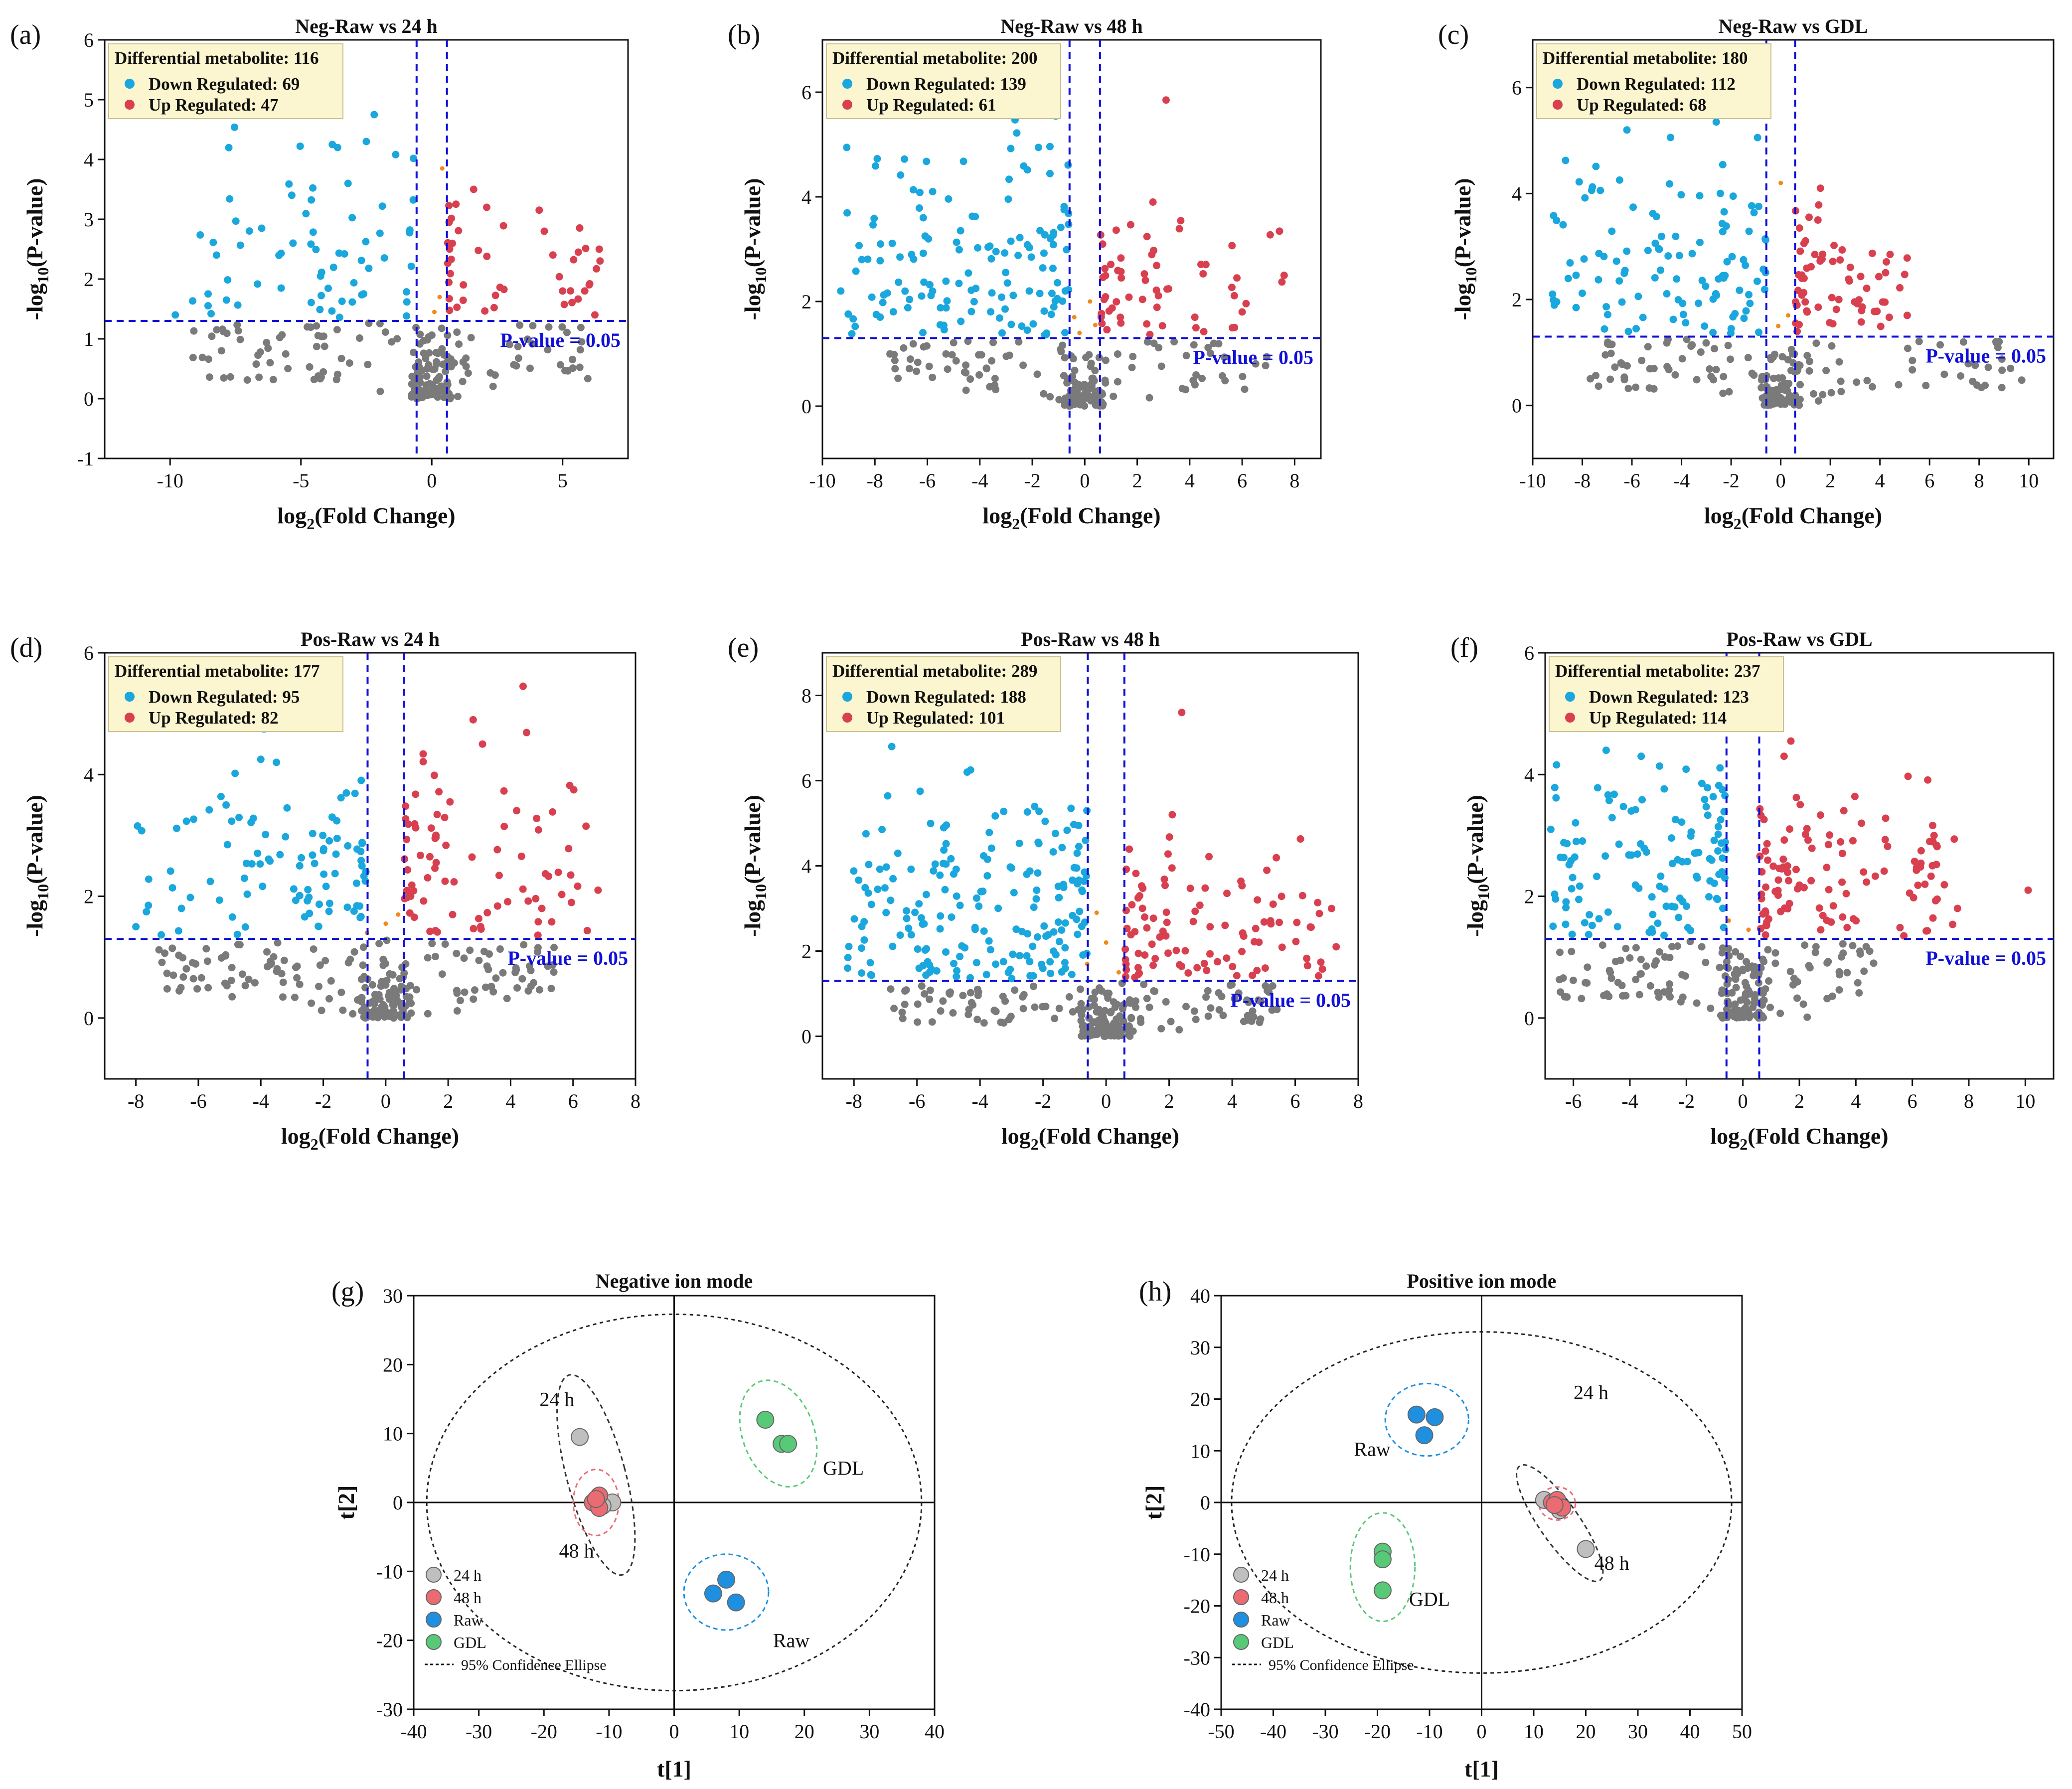 The height and width of the screenshot is (1789, 2072). I want to click on x-tick-label: 4, so click(510, 1101).